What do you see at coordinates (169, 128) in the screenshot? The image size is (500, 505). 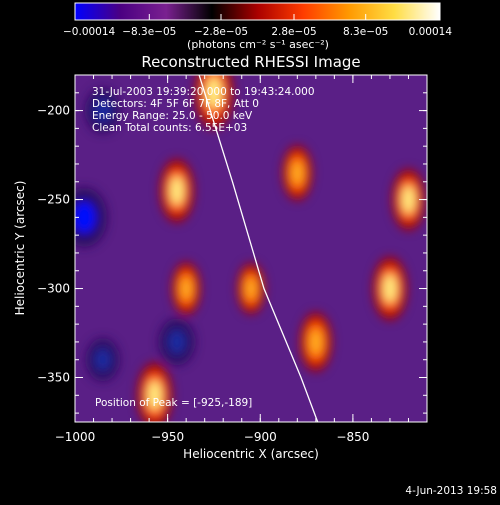 I see `info-line: Clean Total counts: 6.55E+03` at bounding box center [169, 128].